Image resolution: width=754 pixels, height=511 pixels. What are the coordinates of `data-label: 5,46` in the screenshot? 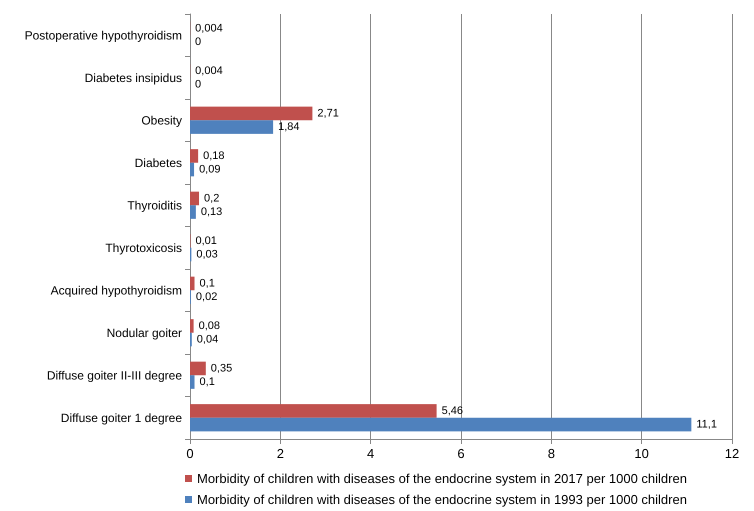 It's located at (453, 410).